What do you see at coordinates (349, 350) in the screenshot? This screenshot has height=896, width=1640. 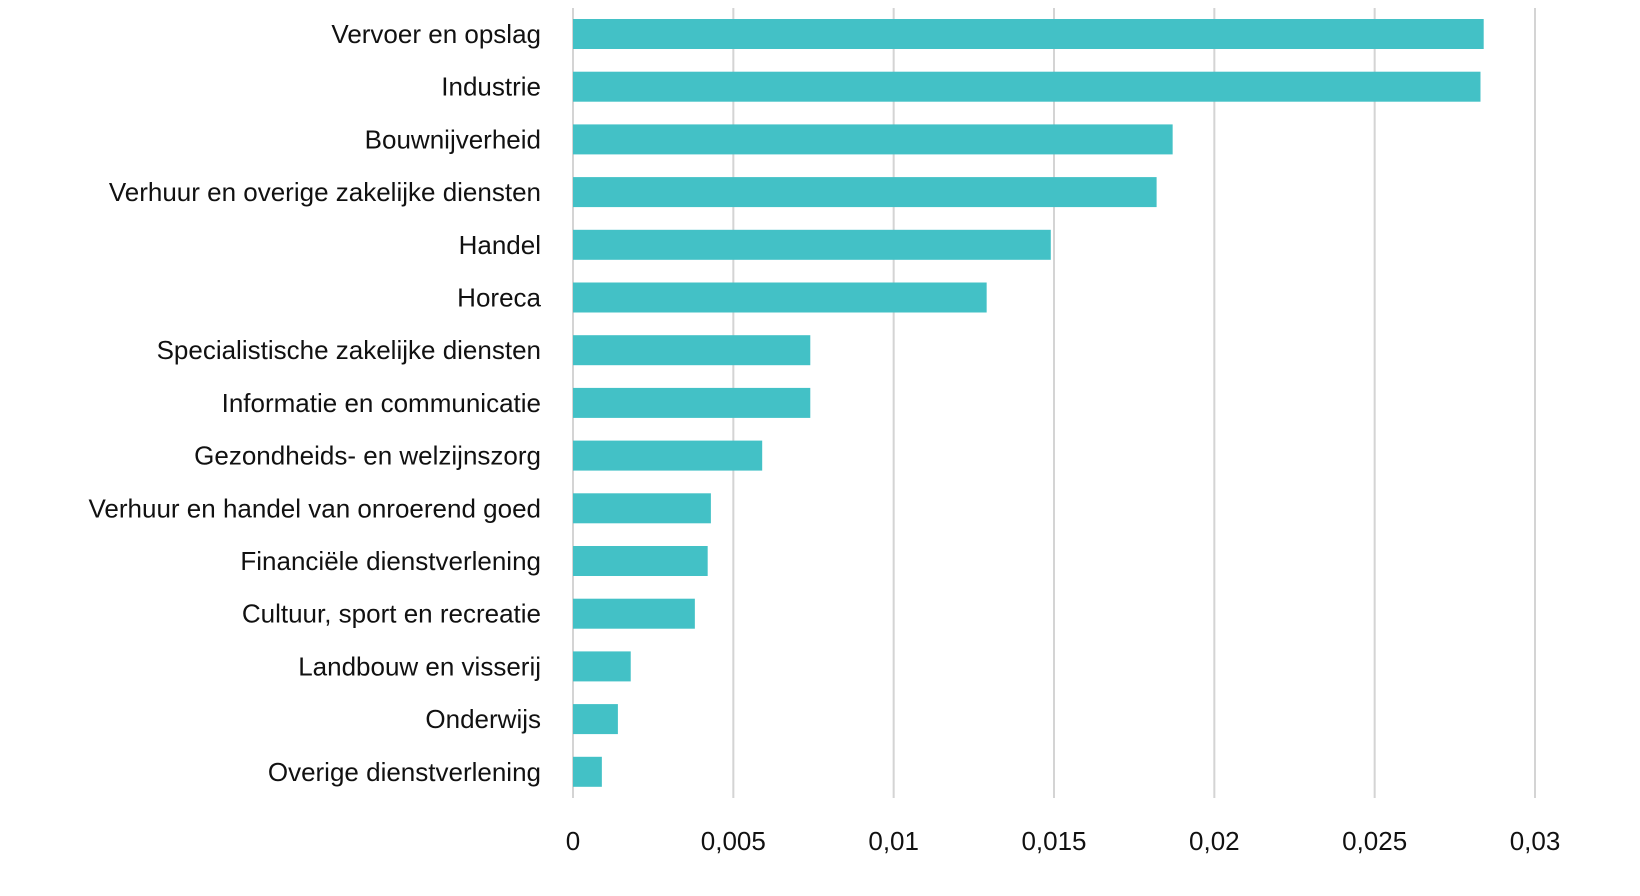 I see `category-label: Specialistische zakelijke diensten` at bounding box center [349, 350].